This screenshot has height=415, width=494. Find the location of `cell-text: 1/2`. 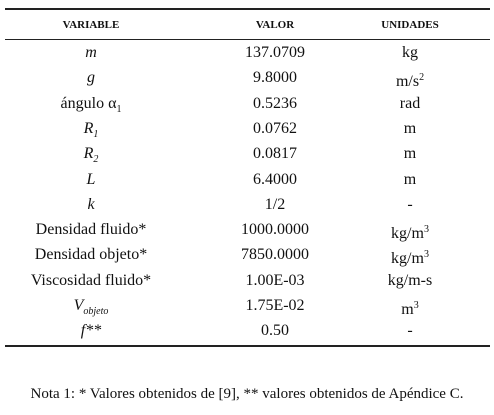

cell-text: 1/2 is located at coordinates (275, 204).